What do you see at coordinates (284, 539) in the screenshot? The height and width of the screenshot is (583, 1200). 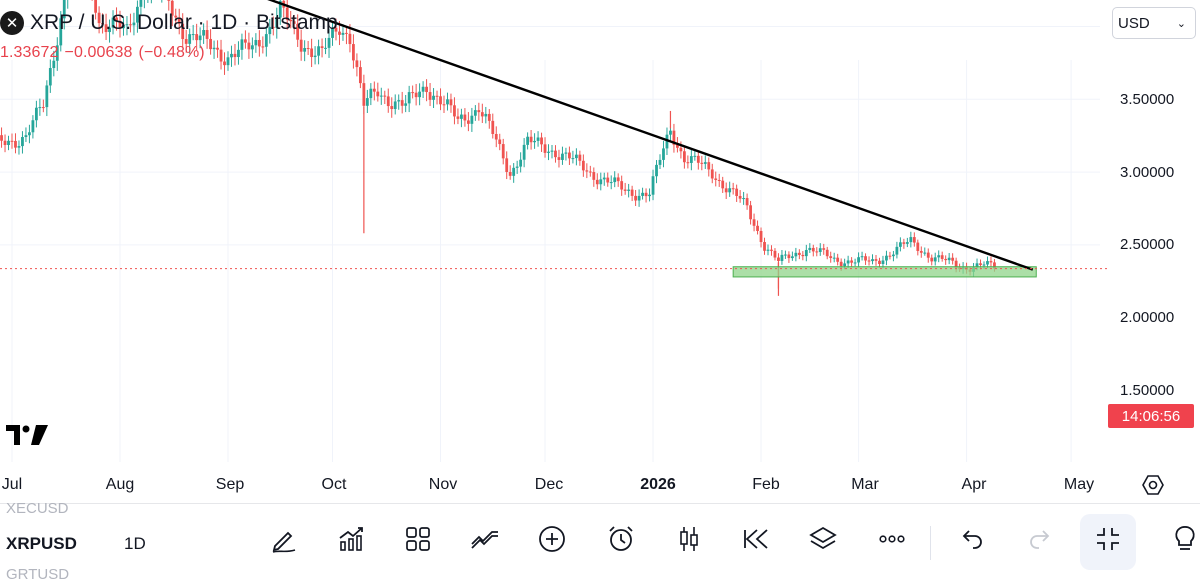 I see `pencil-icon` at bounding box center [284, 539].